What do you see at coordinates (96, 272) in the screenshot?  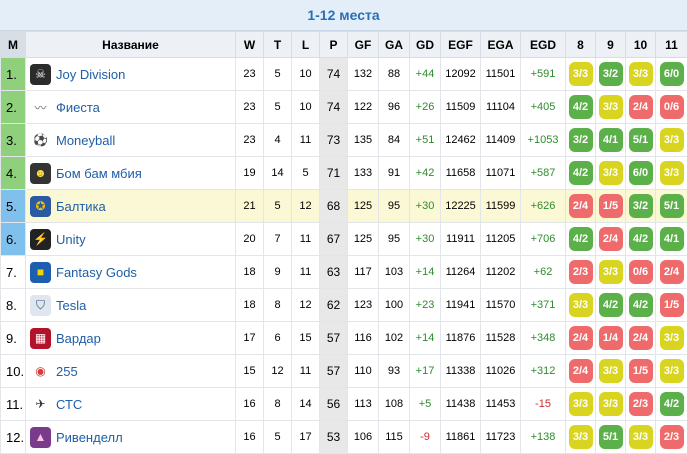 I see `team-name-link: Fantasy Gods` at bounding box center [96, 272].